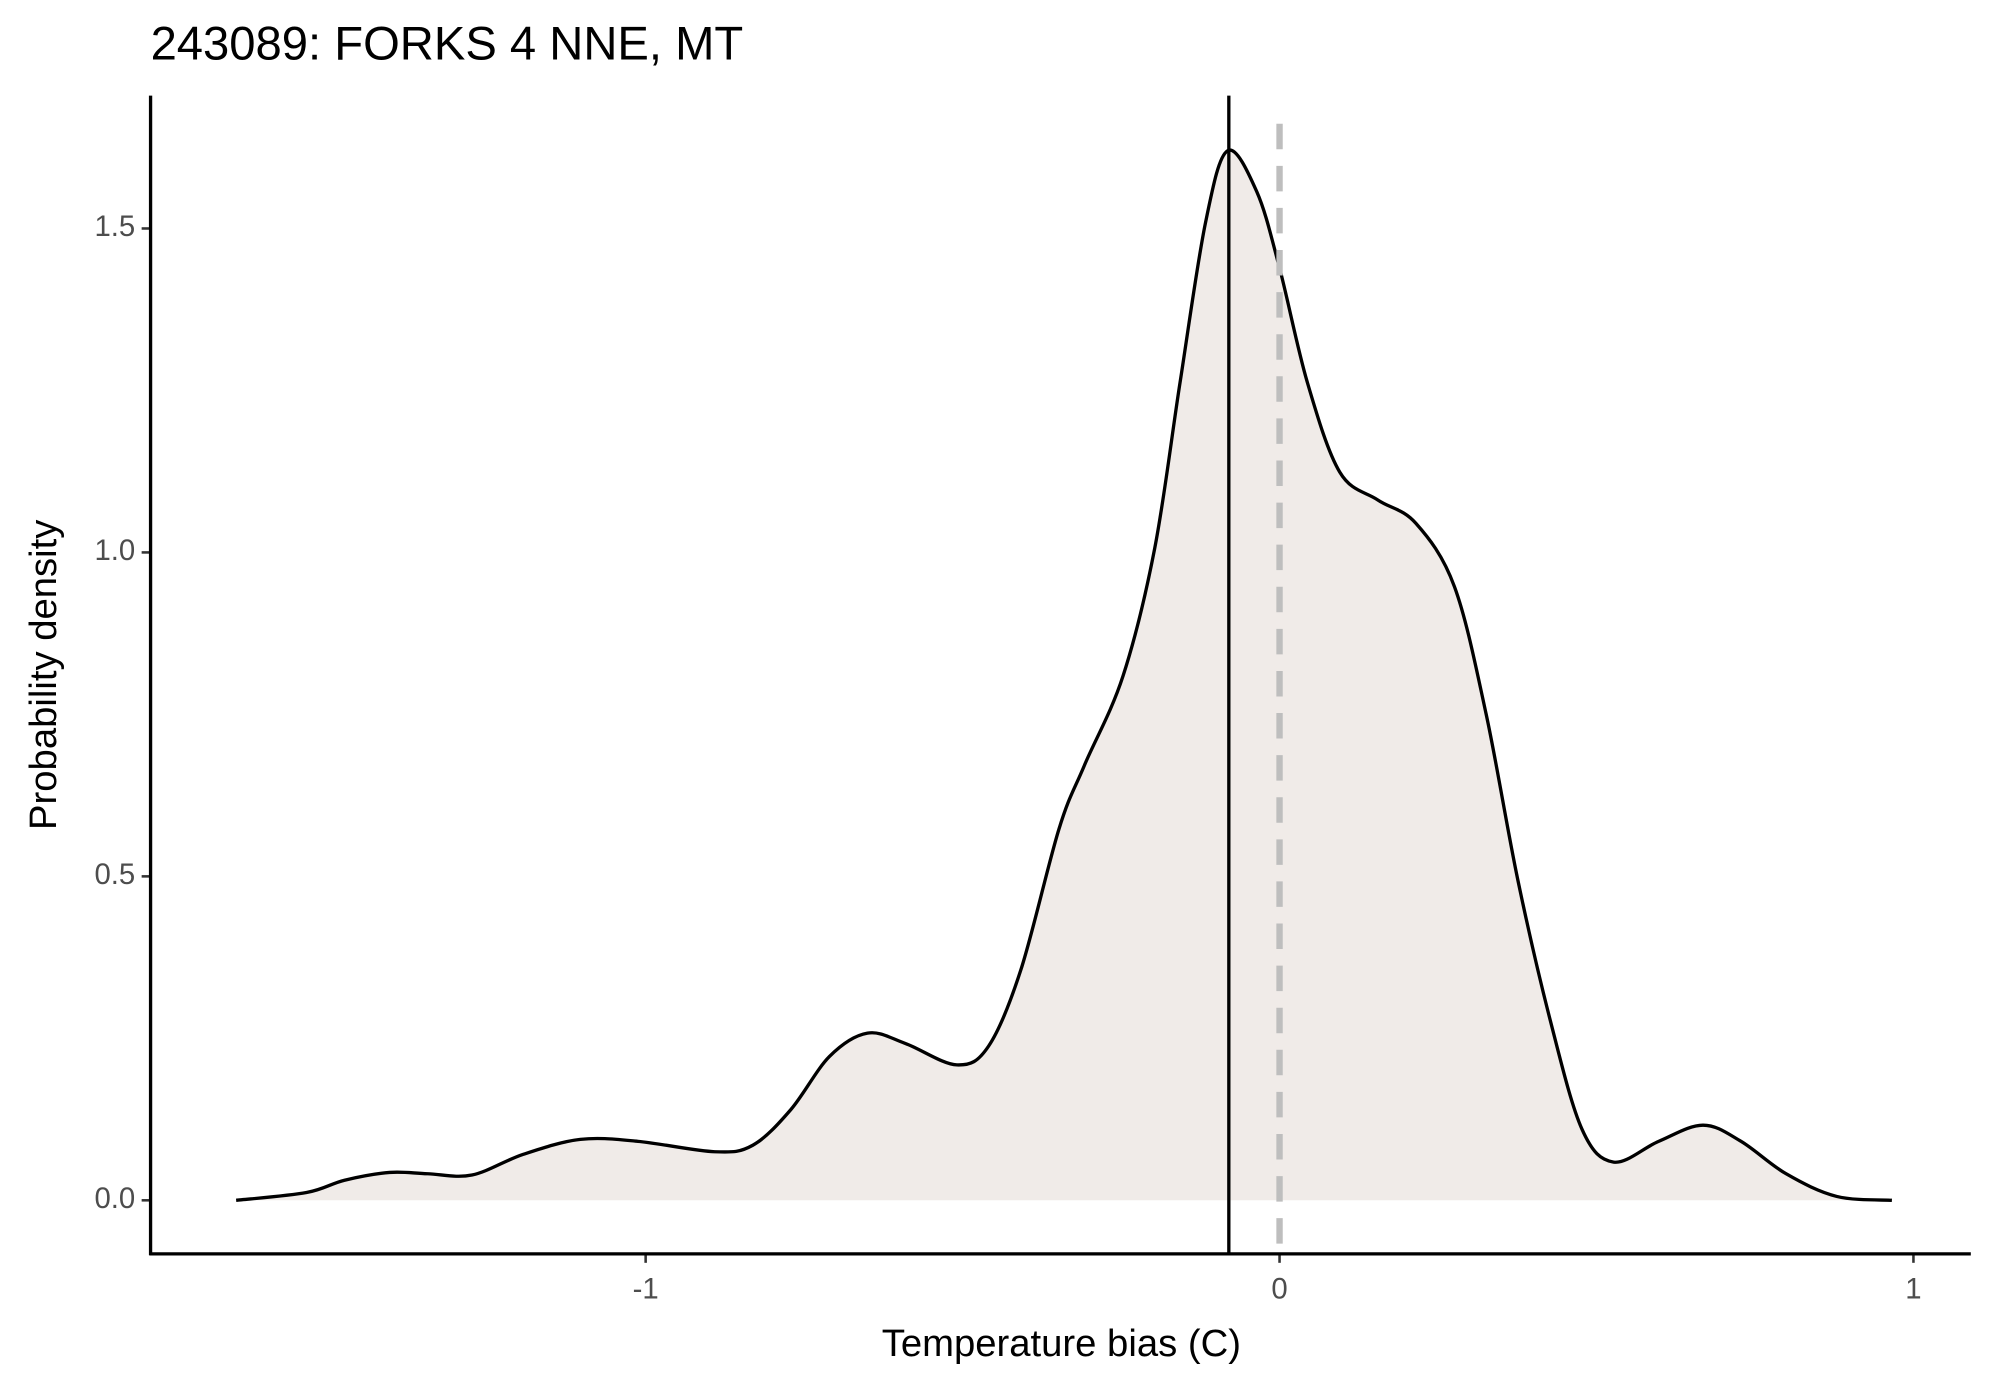 The image size is (1990, 1384). Describe the element at coordinates (646, 1289) in the screenshot. I see `x-tick-label: -1` at that location.